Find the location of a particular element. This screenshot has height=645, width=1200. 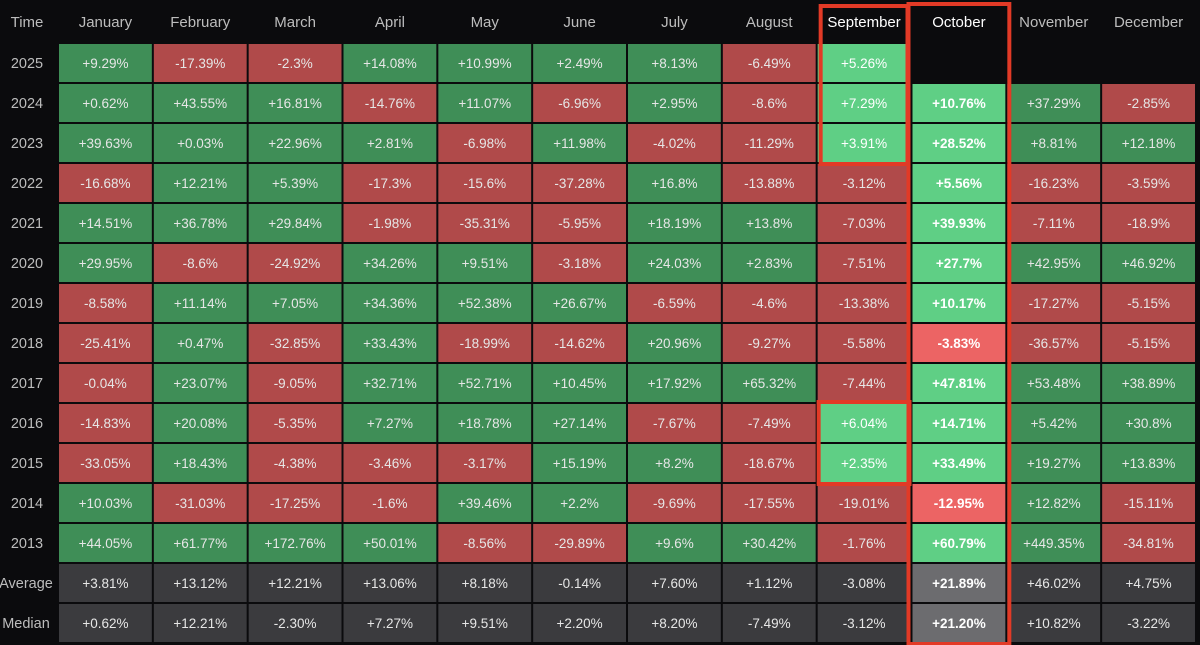

cell-value-2020-january: +29.95% is located at coordinates (106, 263).